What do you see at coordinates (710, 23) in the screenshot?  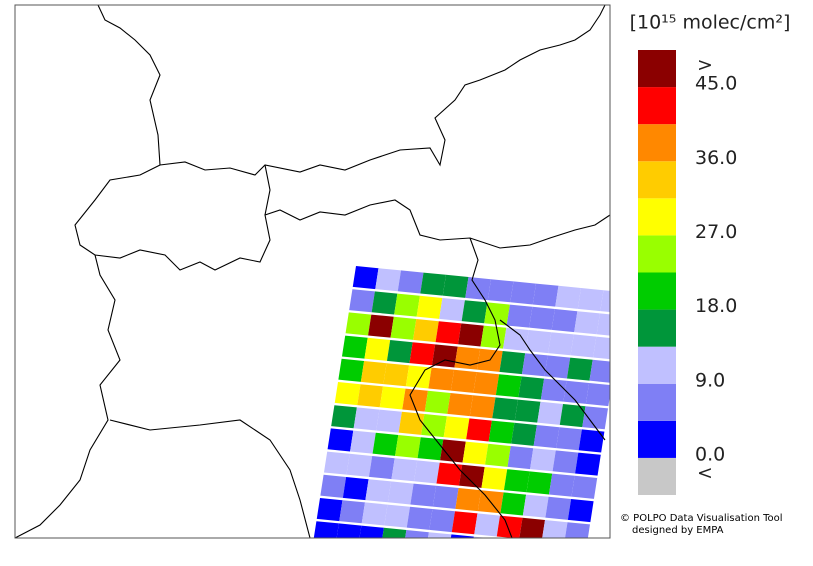 I see `colorbar-unit: [10¹⁵ molec/cm²]` at bounding box center [710, 23].